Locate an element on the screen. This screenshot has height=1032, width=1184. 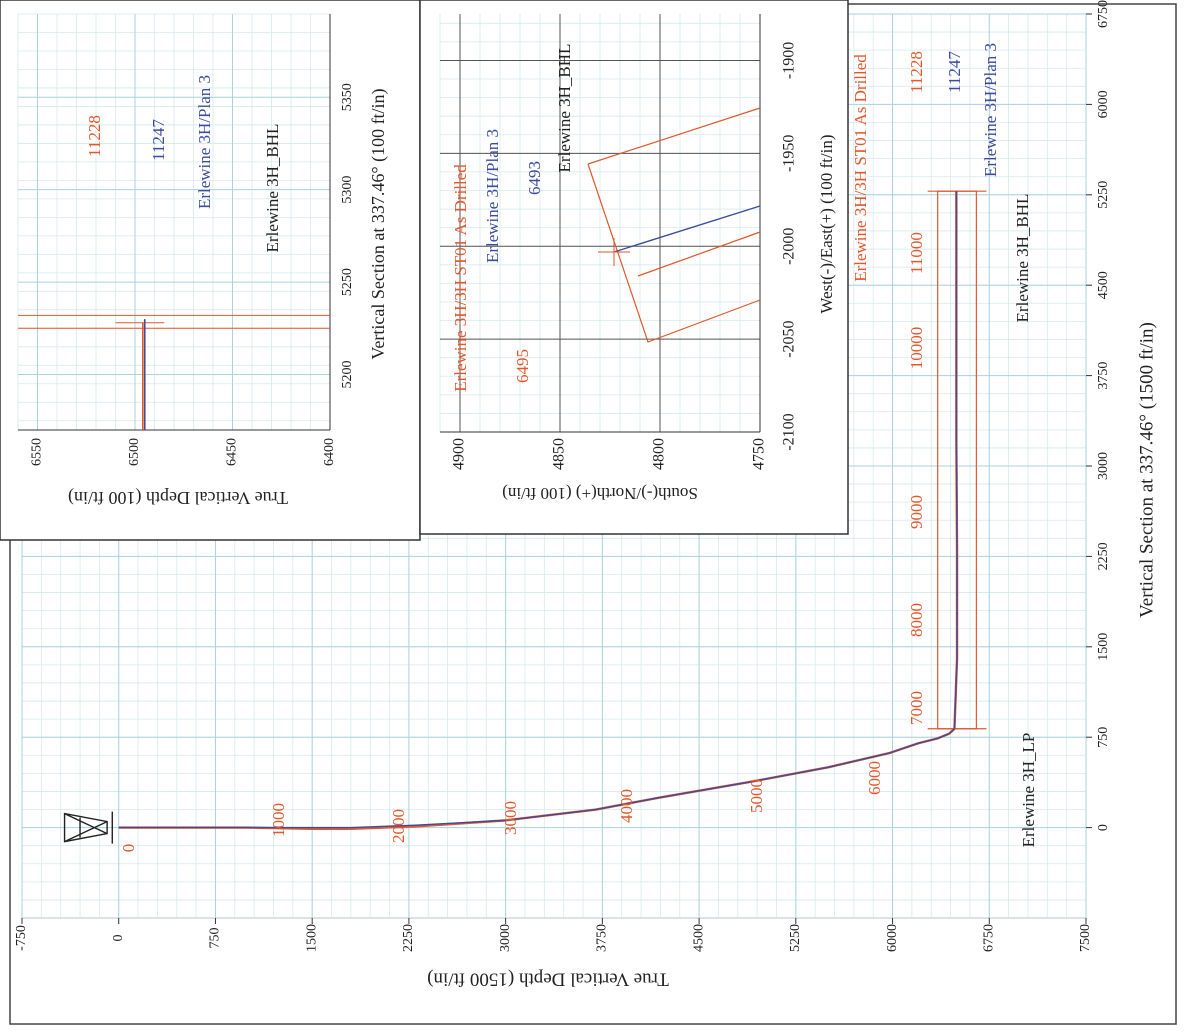
target-lp-label: Erlewine 3H_LP is located at coordinates (1028, 790).